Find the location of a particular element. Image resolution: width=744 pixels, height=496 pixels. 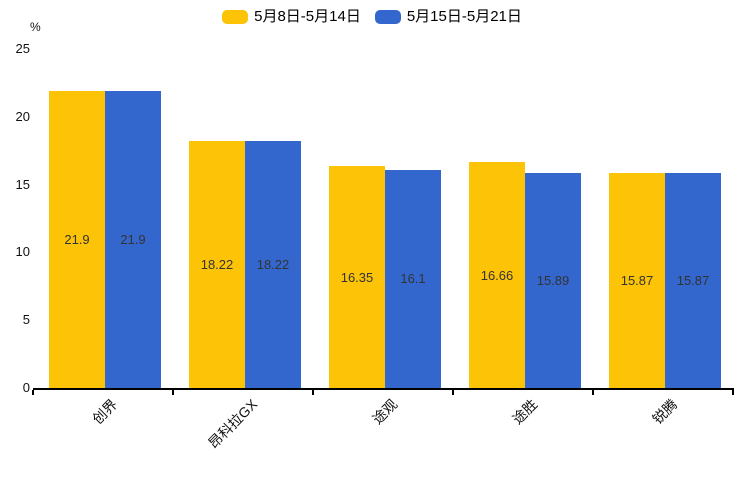

bar-value-label: 16.66 is located at coordinates (497, 275).